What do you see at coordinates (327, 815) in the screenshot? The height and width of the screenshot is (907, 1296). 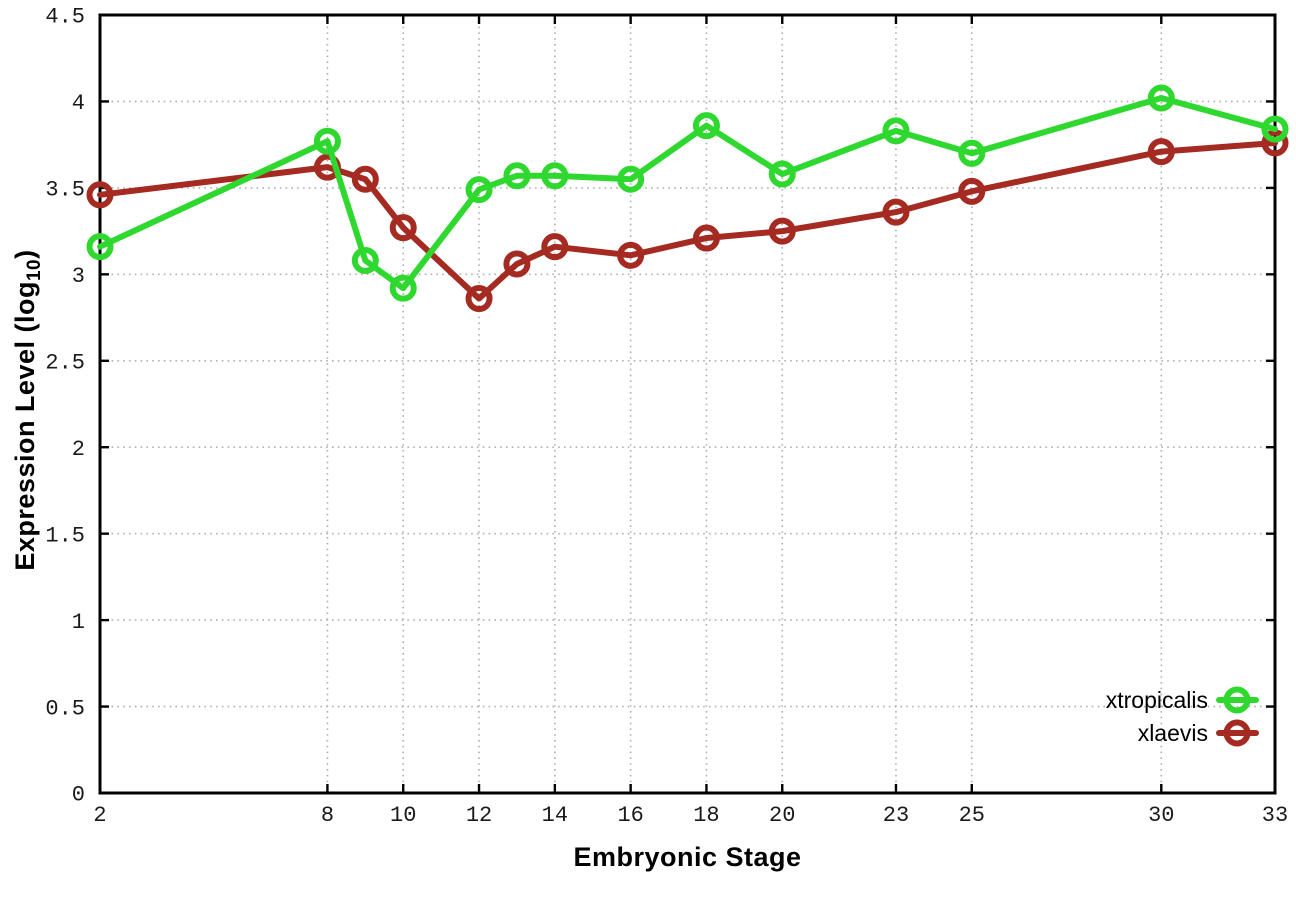 I see `x-tick-label: 8` at bounding box center [327, 815].